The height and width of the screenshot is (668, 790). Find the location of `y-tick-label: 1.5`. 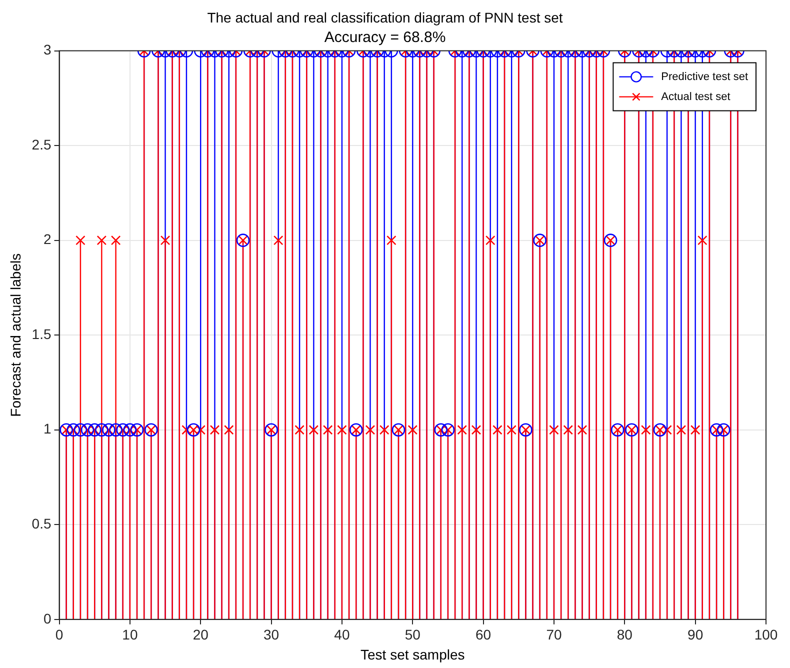

y-tick-label: 1.5 is located at coordinates (42, 334).